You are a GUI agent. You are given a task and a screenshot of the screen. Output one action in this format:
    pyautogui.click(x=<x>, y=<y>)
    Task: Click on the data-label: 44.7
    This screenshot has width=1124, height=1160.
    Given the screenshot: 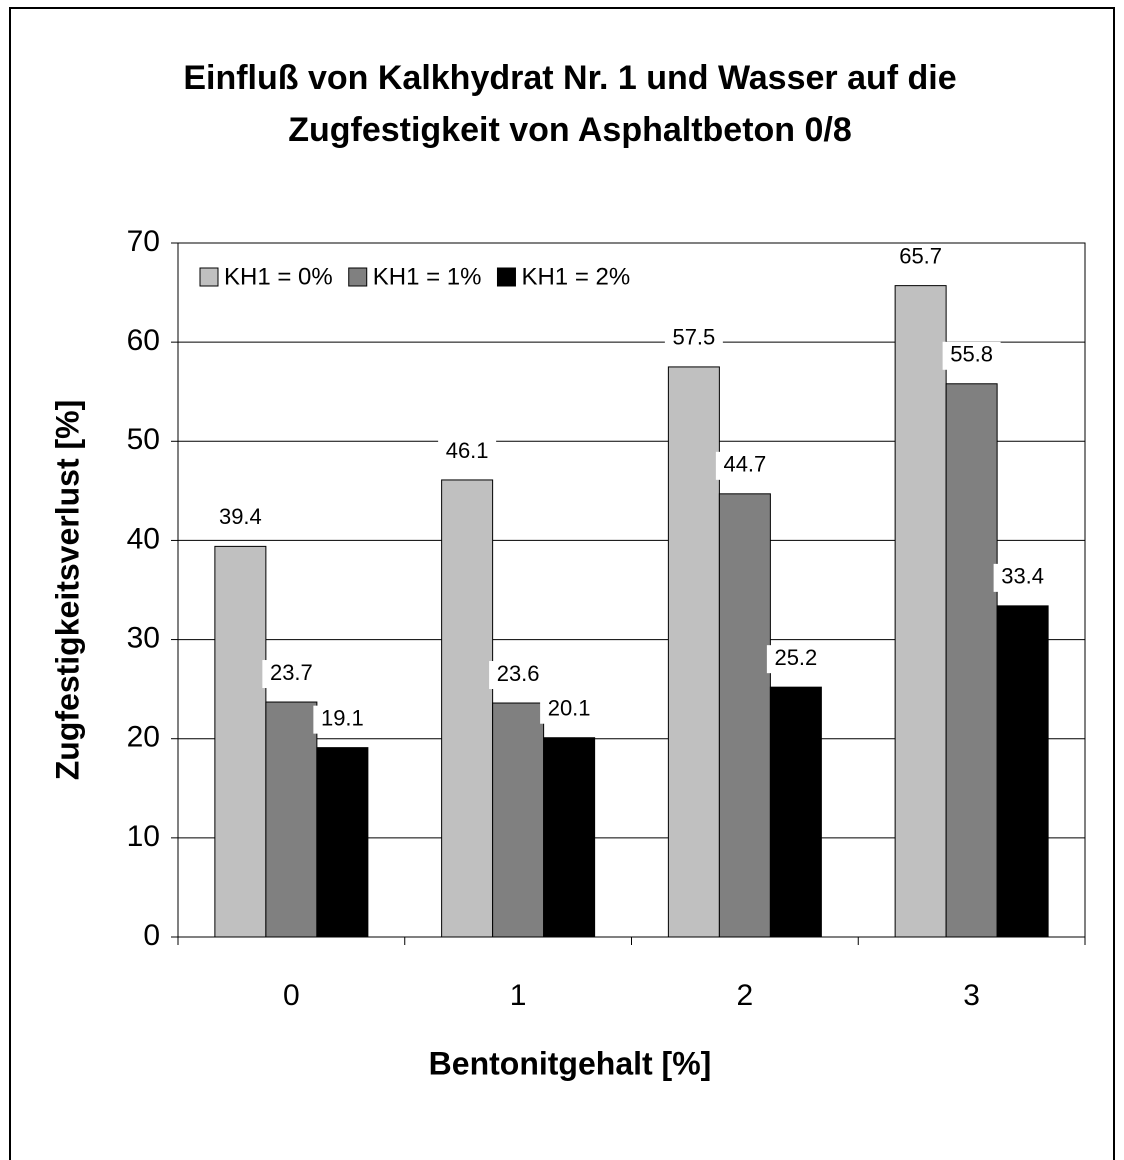 What is the action you would take?
    pyautogui.click(x=744, y=464)
    